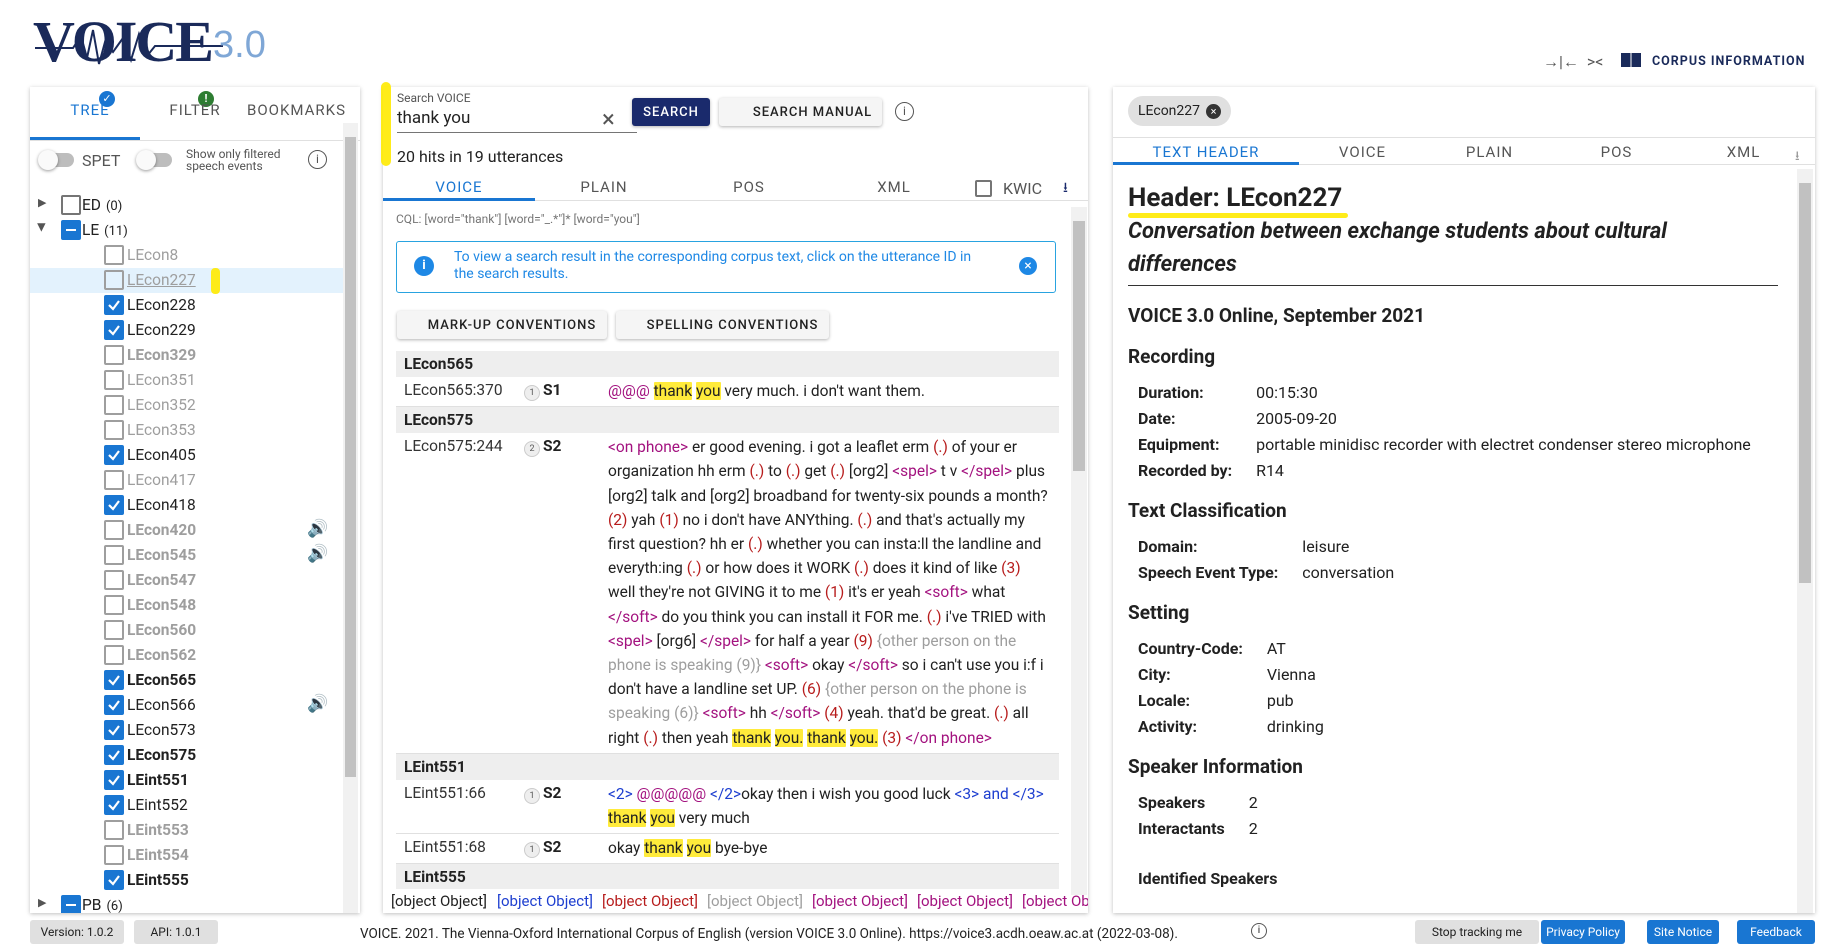 The width and height of the screenshot is (1840, 948). I want to click on tree-item: LEcon560, so click(186, 630).